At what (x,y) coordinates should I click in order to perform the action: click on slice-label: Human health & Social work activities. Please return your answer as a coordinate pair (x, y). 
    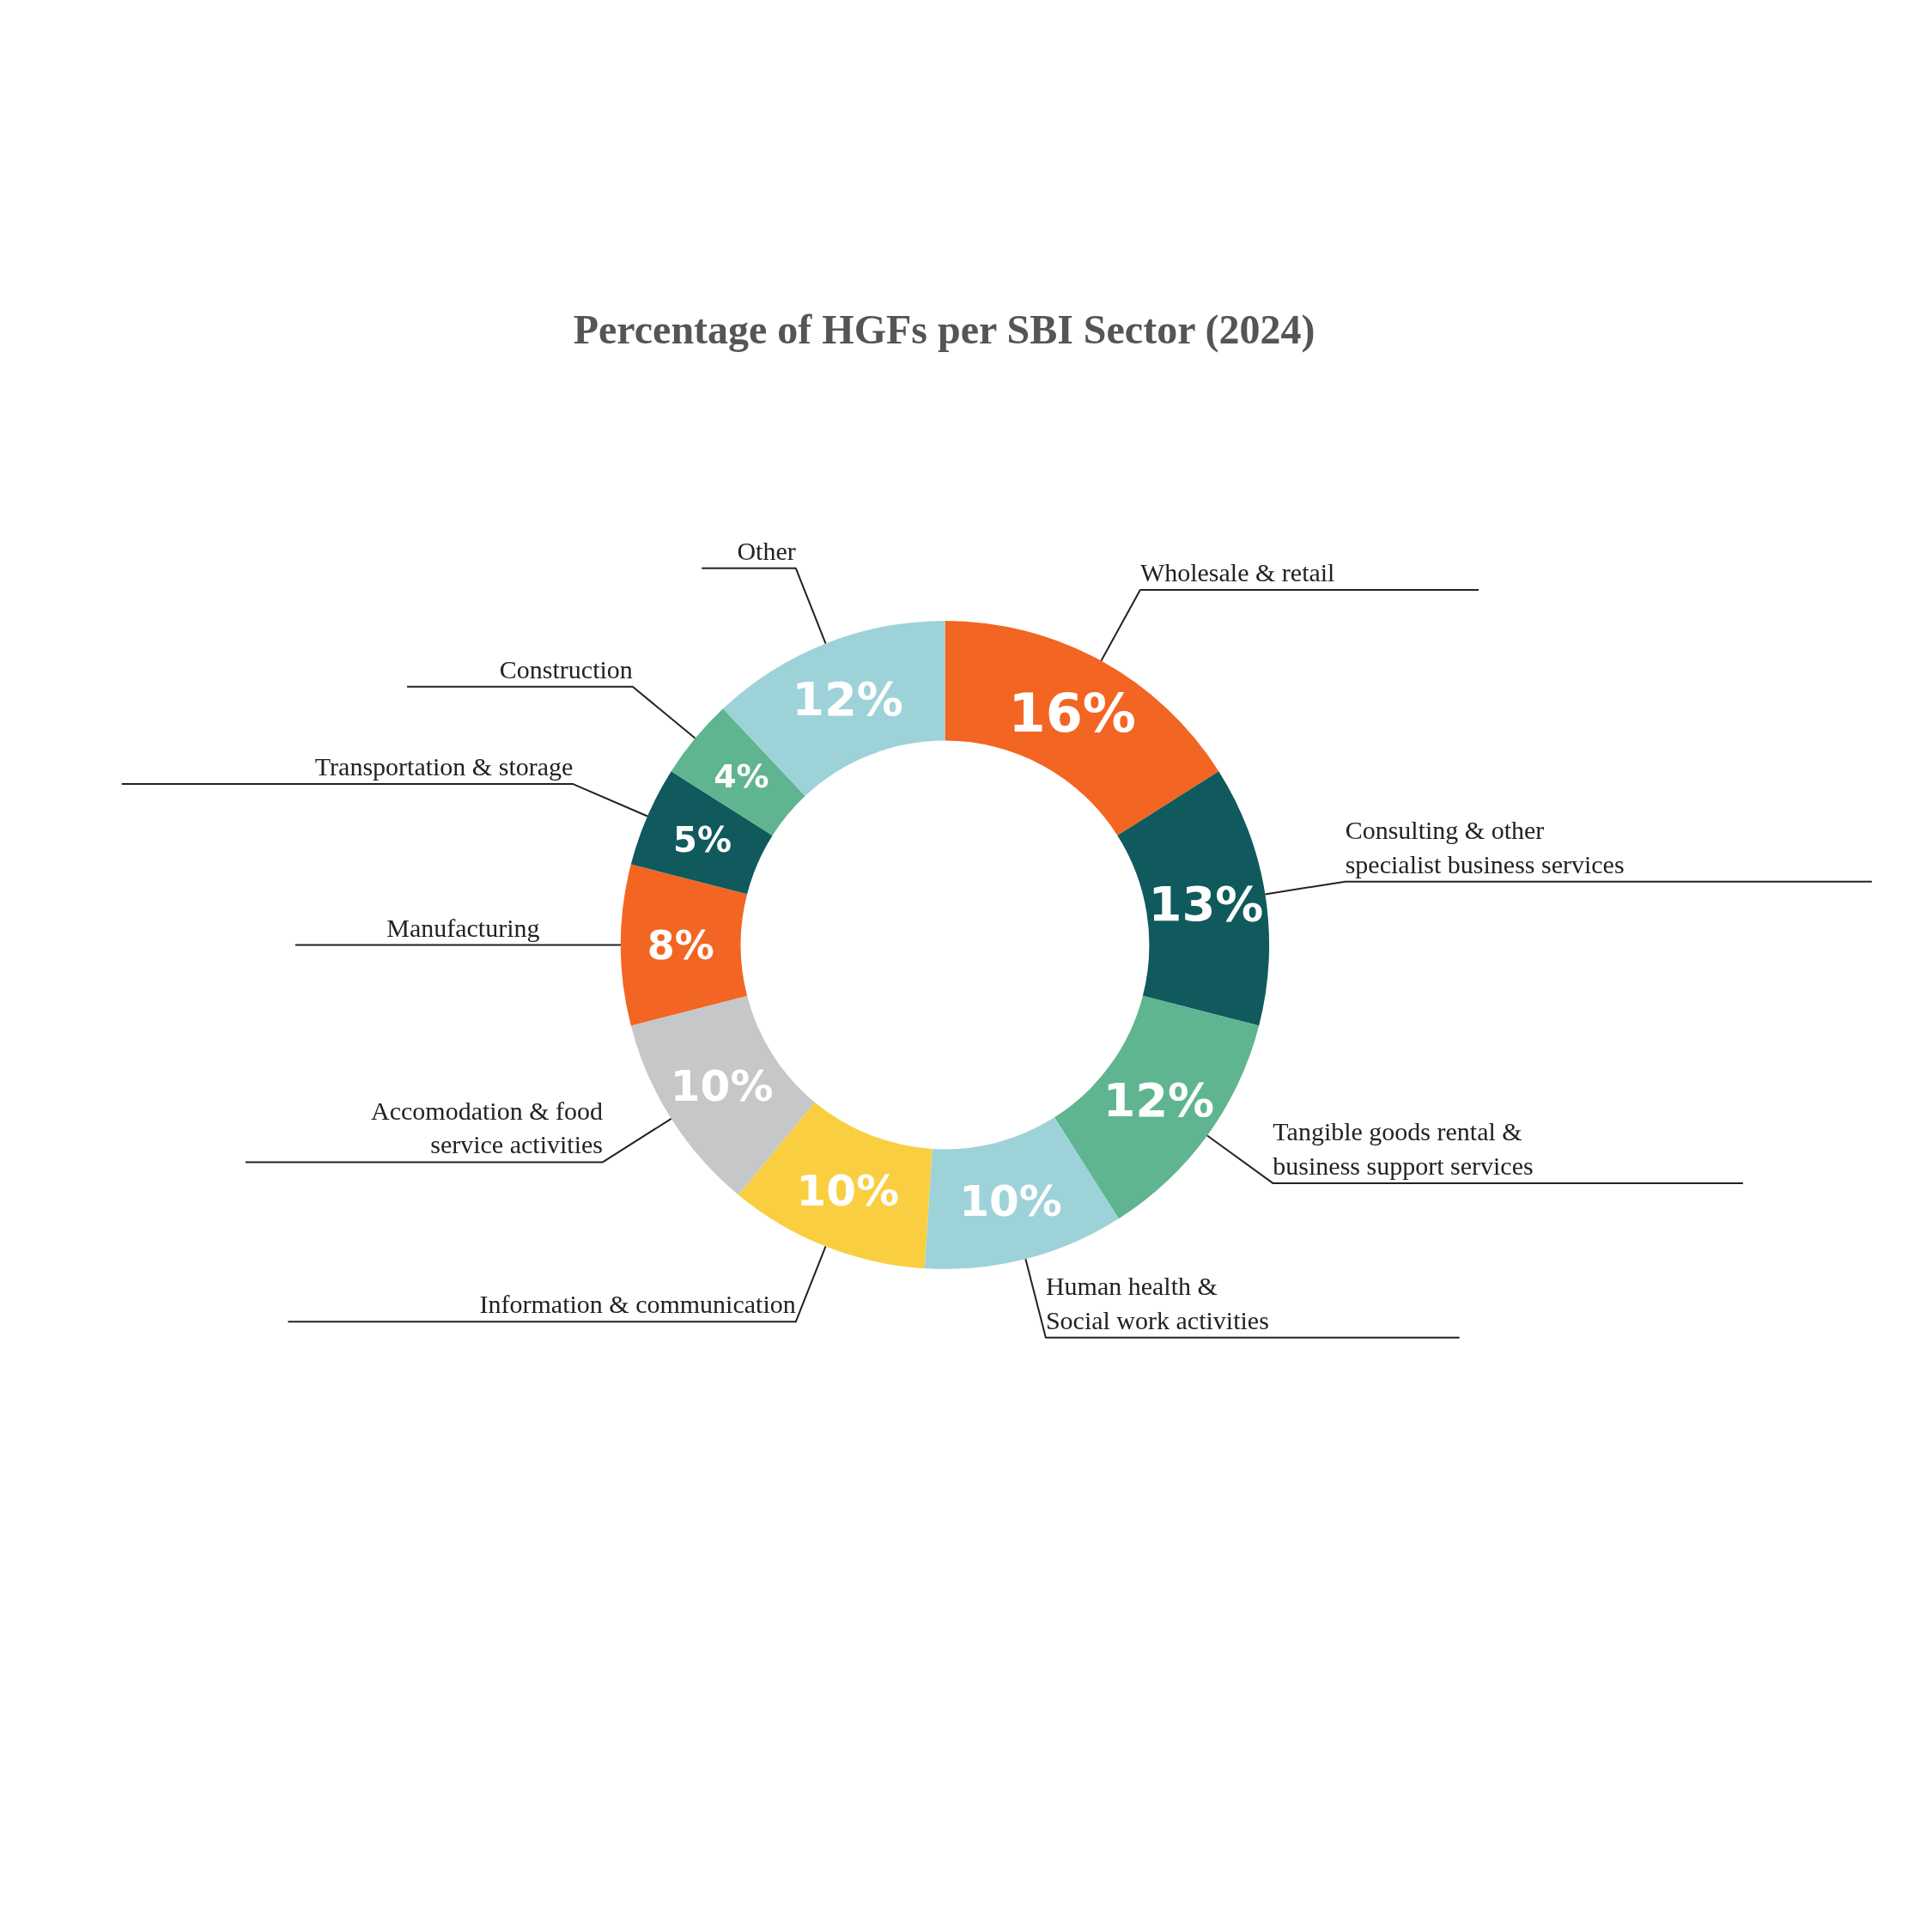
    Looking at the image, I should click on (1157, 1303).